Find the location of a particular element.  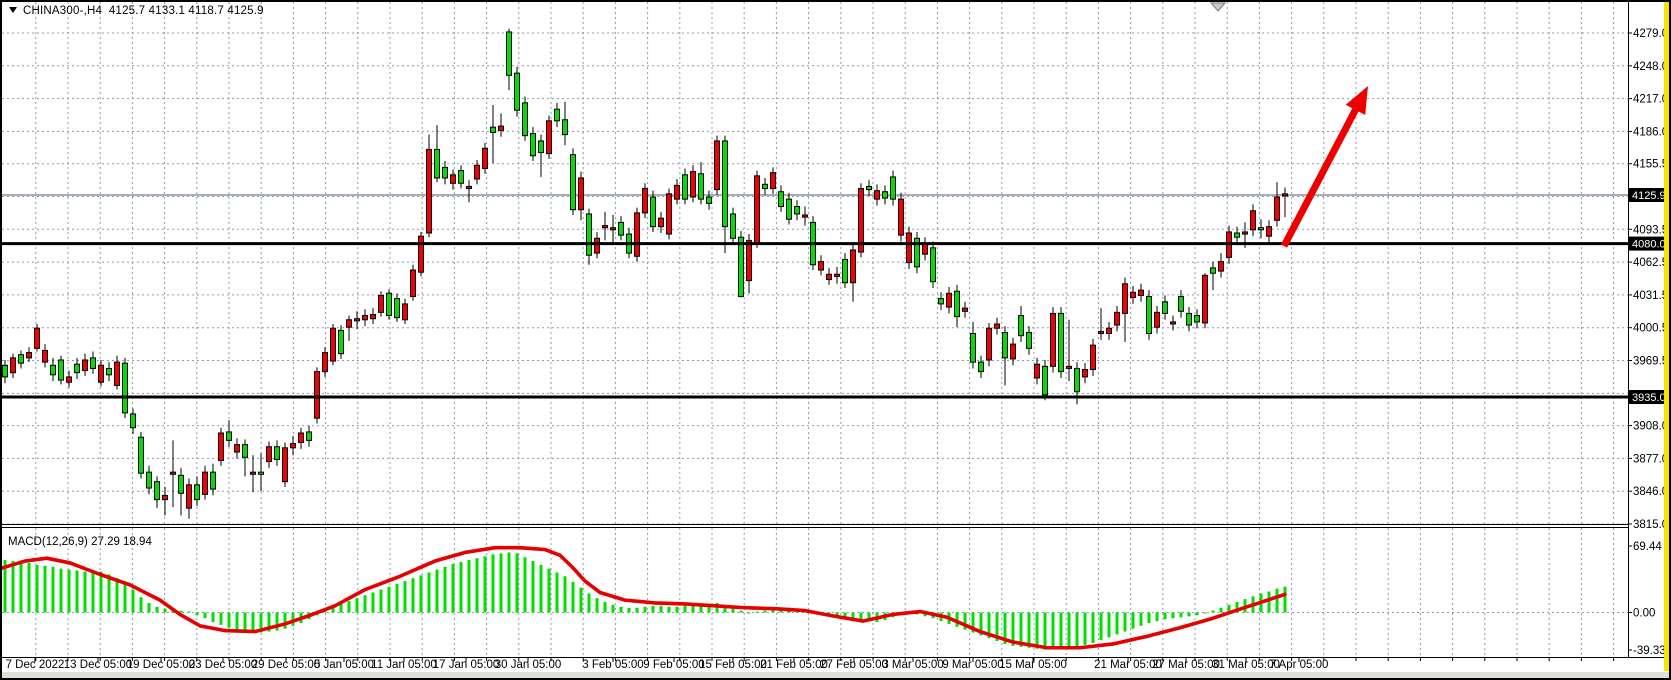

svg-text: 4155.5 is located at coordinates (1650, 165).